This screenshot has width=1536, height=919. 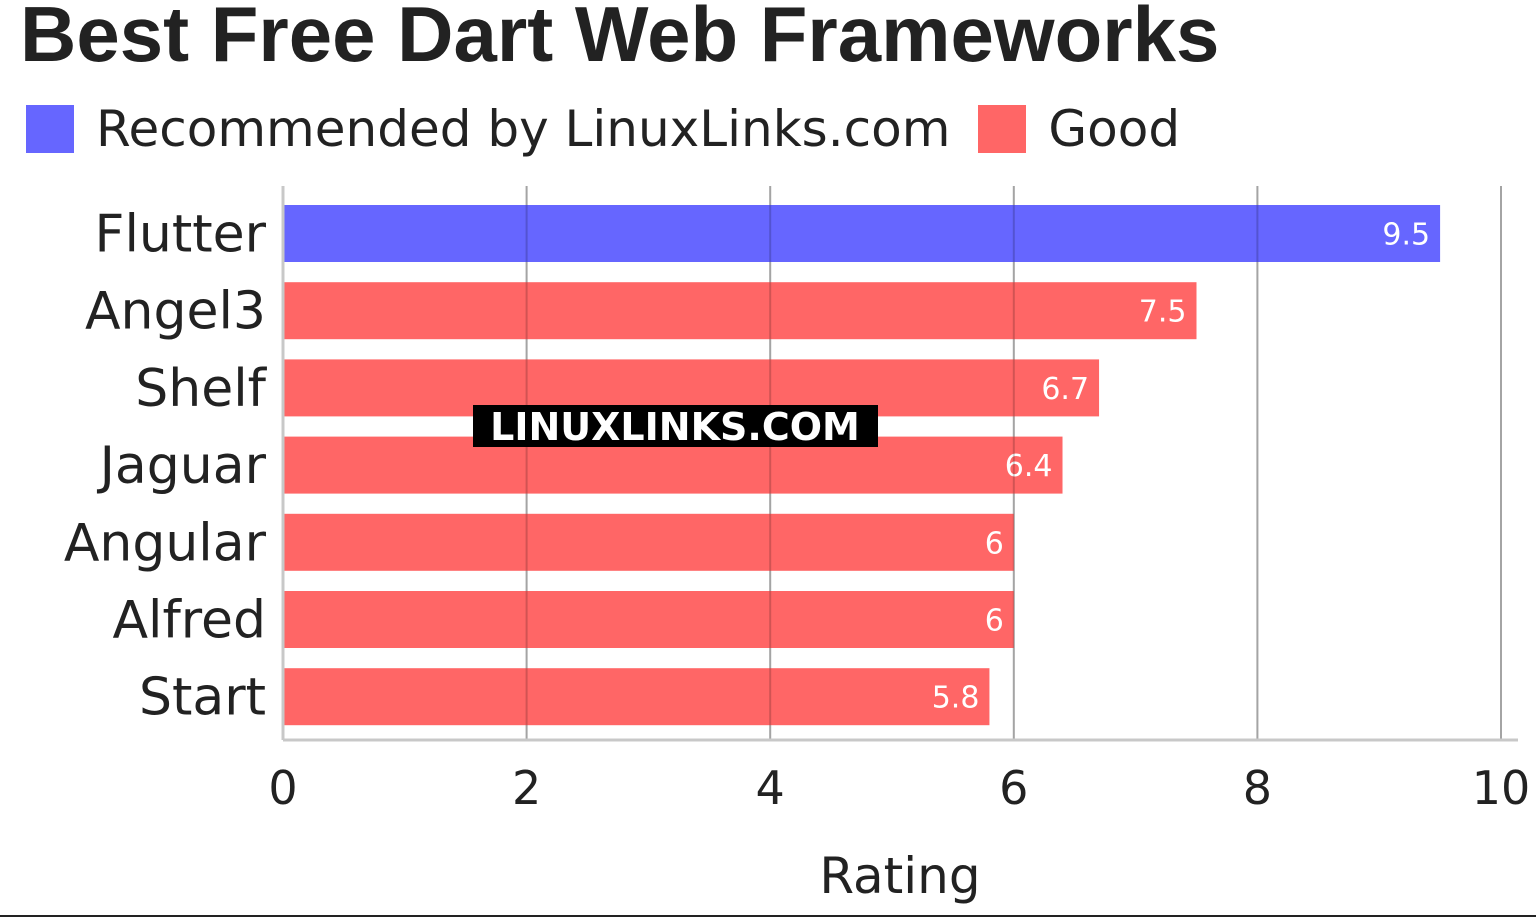 I want to click on watermark-text: LINUXLINKS.COM, so click(x=675, y=427).